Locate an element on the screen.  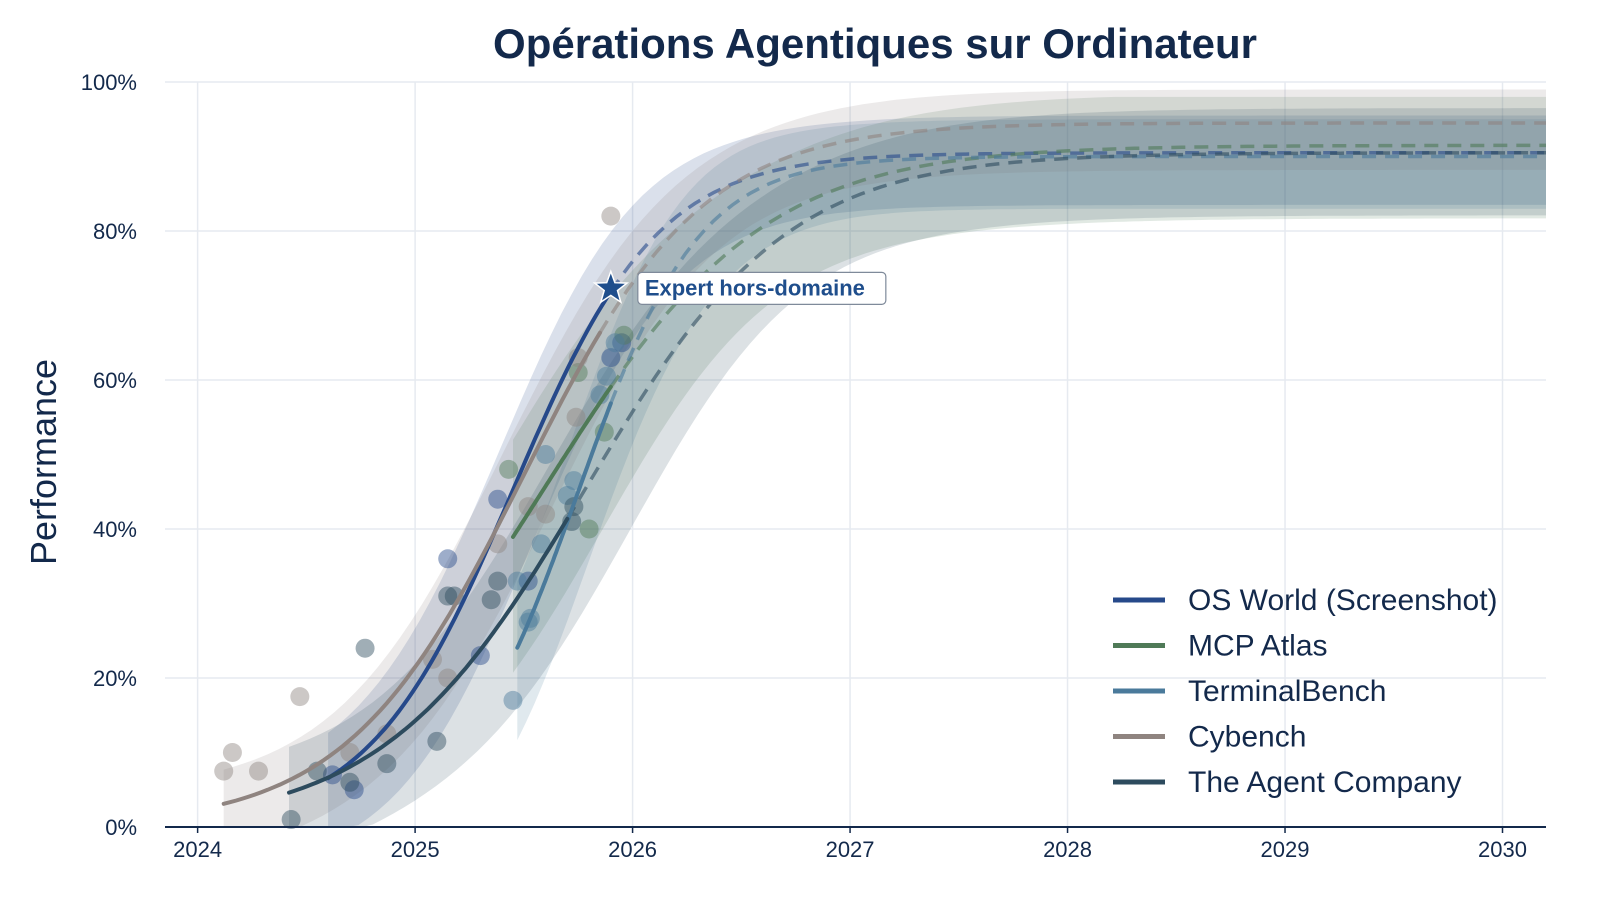
fit-line-terminalbench is located at coordinates (564, 525).